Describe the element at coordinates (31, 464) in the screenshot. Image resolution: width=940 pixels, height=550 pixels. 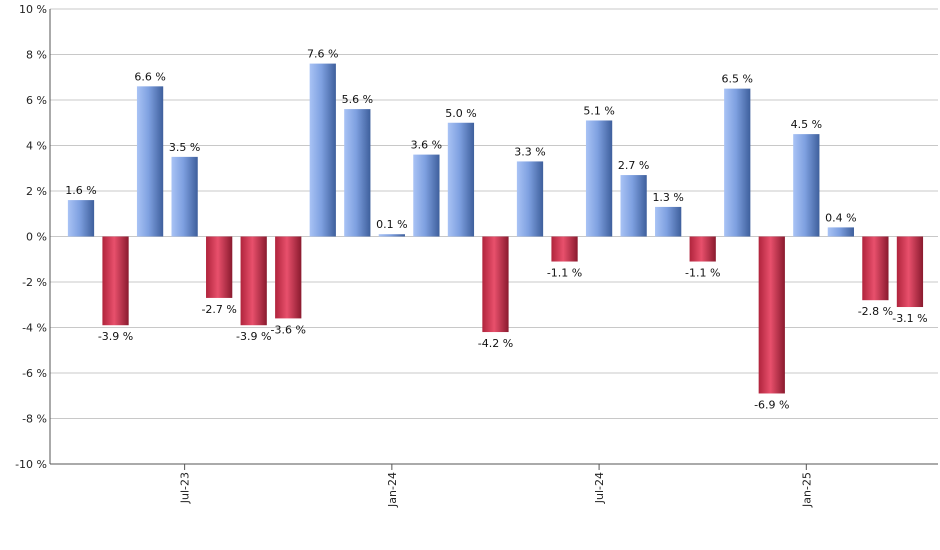
I see `y-tick-label: -10 %` at that location.